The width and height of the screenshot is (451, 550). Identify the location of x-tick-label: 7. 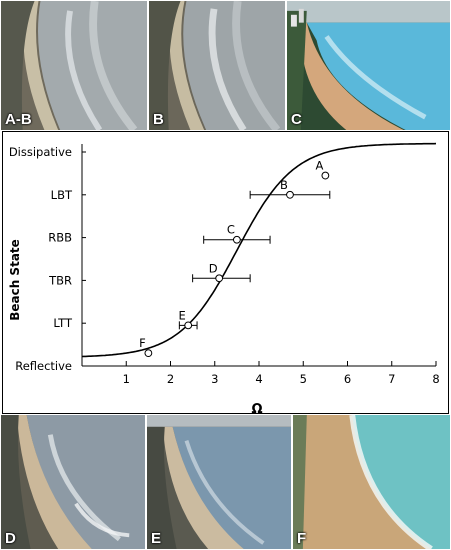
(391, 379).